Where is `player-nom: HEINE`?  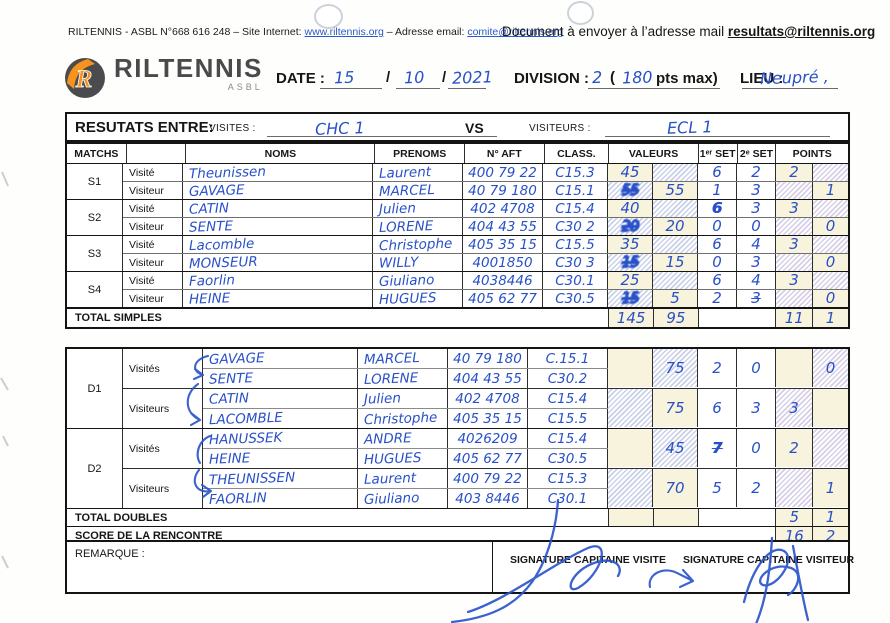 player-nom: HEINE is located at coordinates (229, 458).